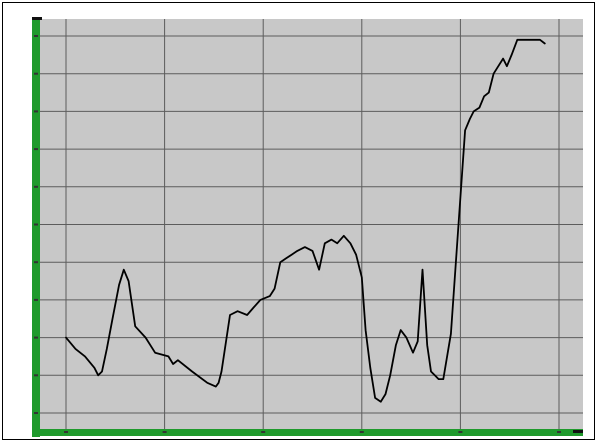 Image resolution: width=599 pixels, height=444 pixels. I want to click on x-axis-bar, so click(307, 432).